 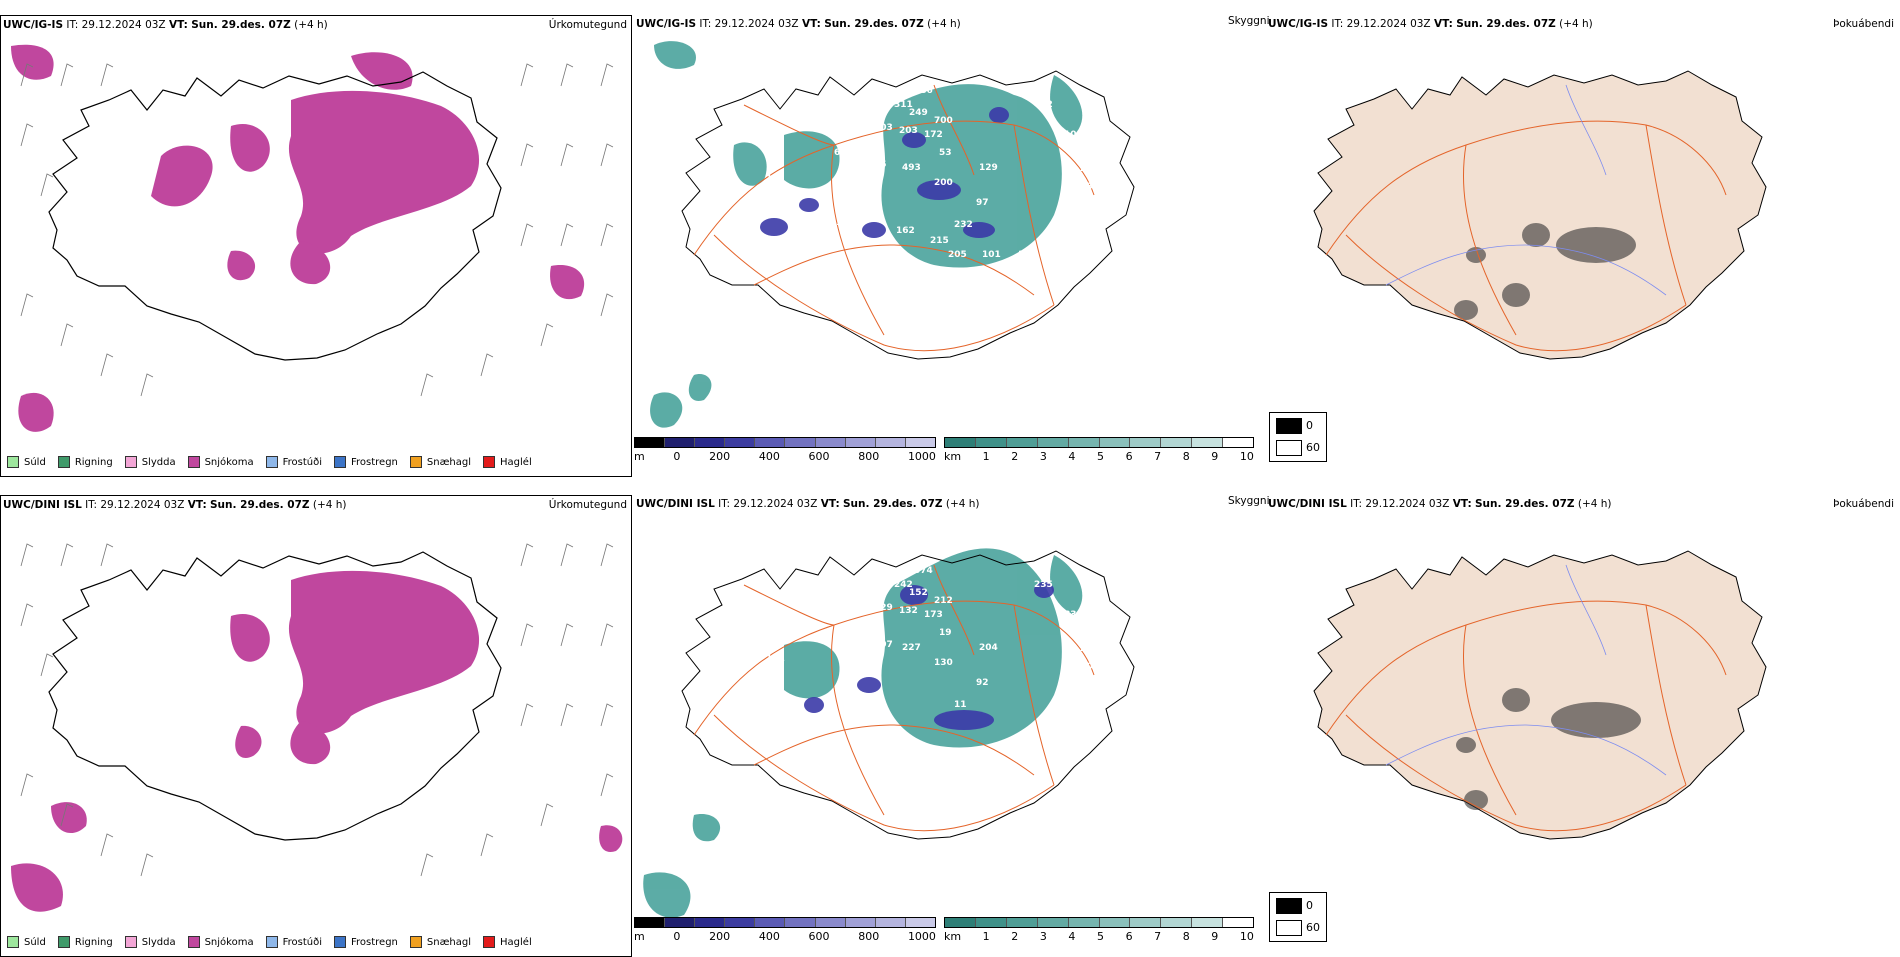 What do you see at coordinates (843, 153) in the screenshot?
I see `ceiling-label: 608` at bounding box center [843, 153].